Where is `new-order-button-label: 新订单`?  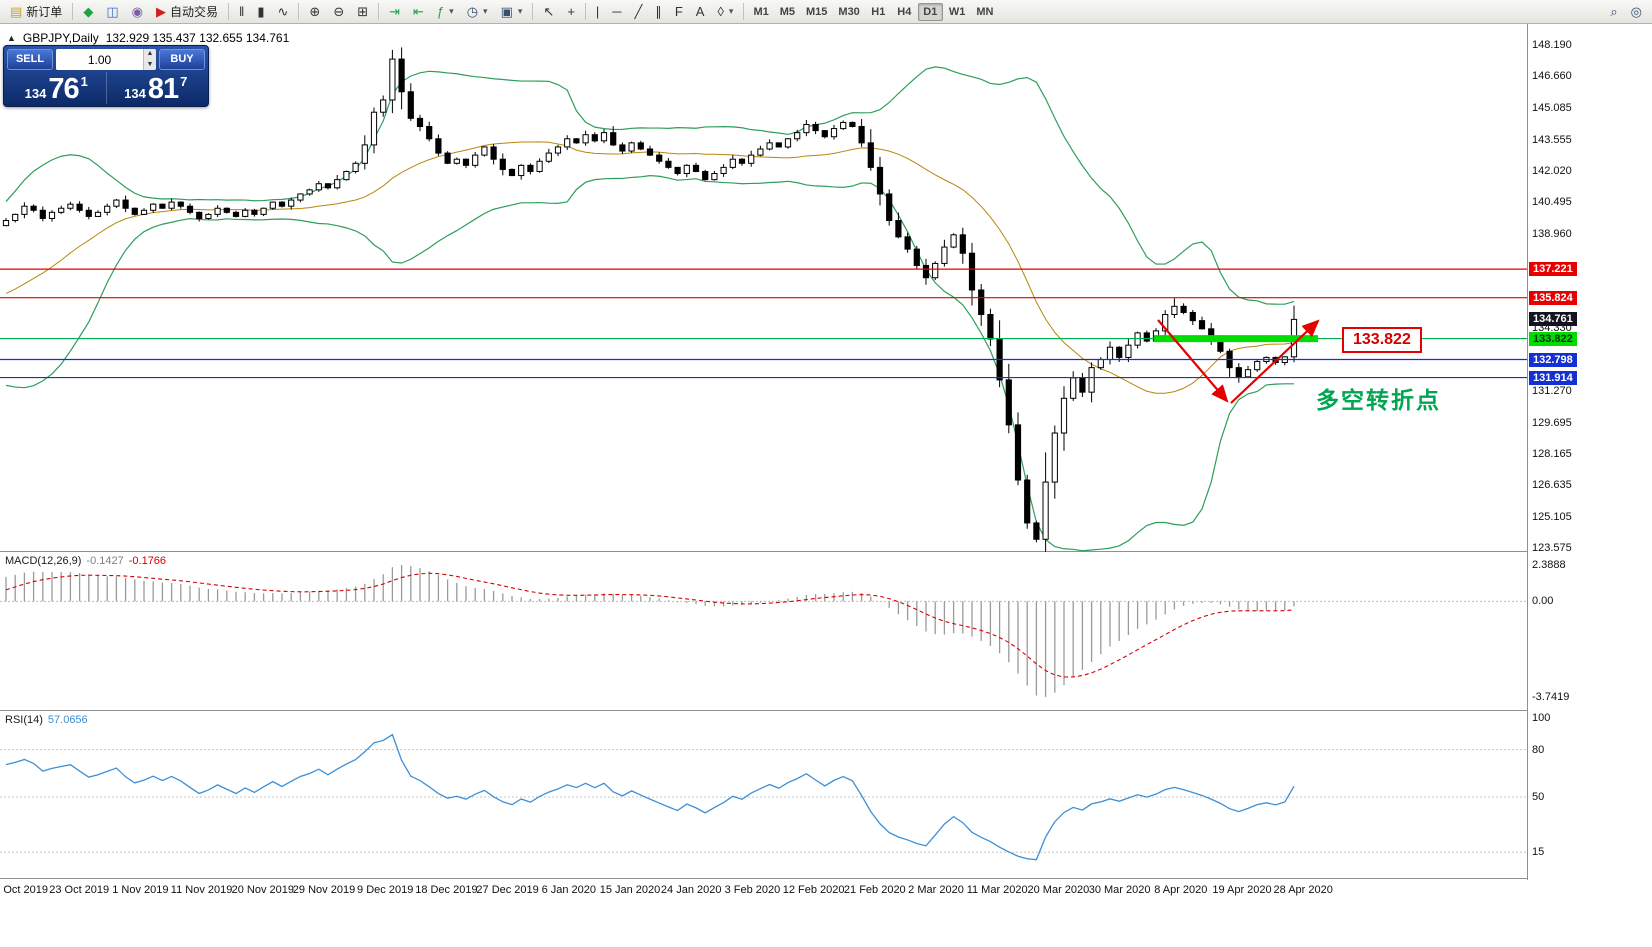
new-order-button-label: 新订单 is located at coordinates (44, 12).